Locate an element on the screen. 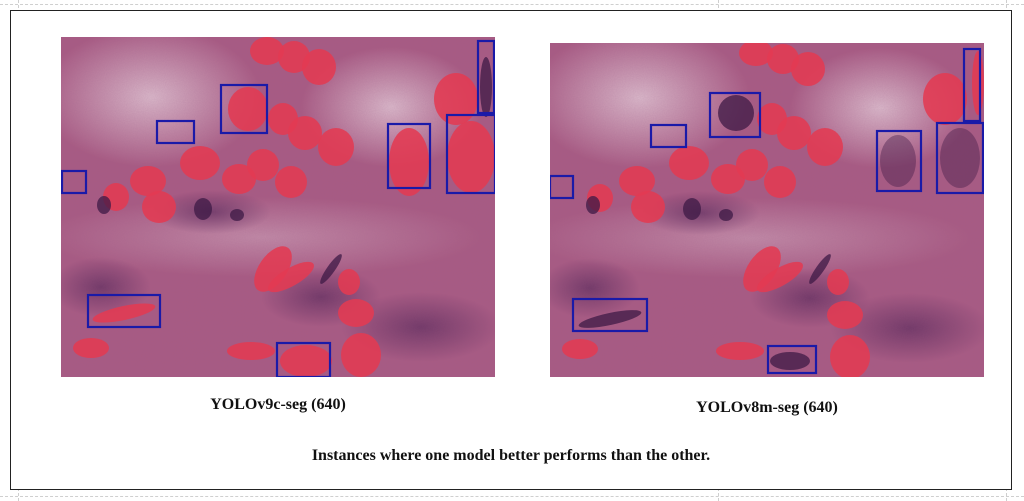 The image size is (1024, 501). page-guide-bottom is located at coordinates (512, 496).